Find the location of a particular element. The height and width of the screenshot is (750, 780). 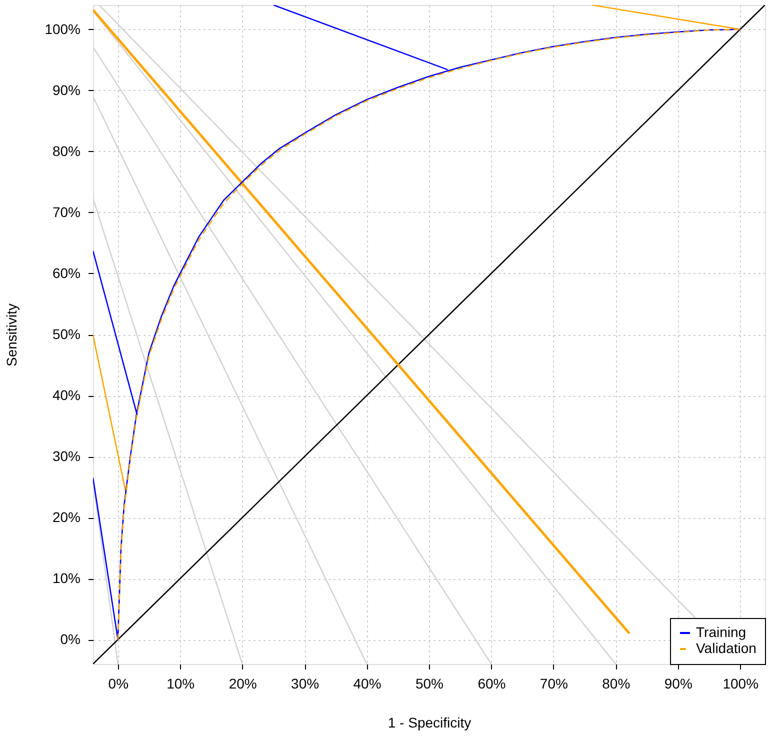

y-tick-label: 0% is located at coordinates (70, 639).